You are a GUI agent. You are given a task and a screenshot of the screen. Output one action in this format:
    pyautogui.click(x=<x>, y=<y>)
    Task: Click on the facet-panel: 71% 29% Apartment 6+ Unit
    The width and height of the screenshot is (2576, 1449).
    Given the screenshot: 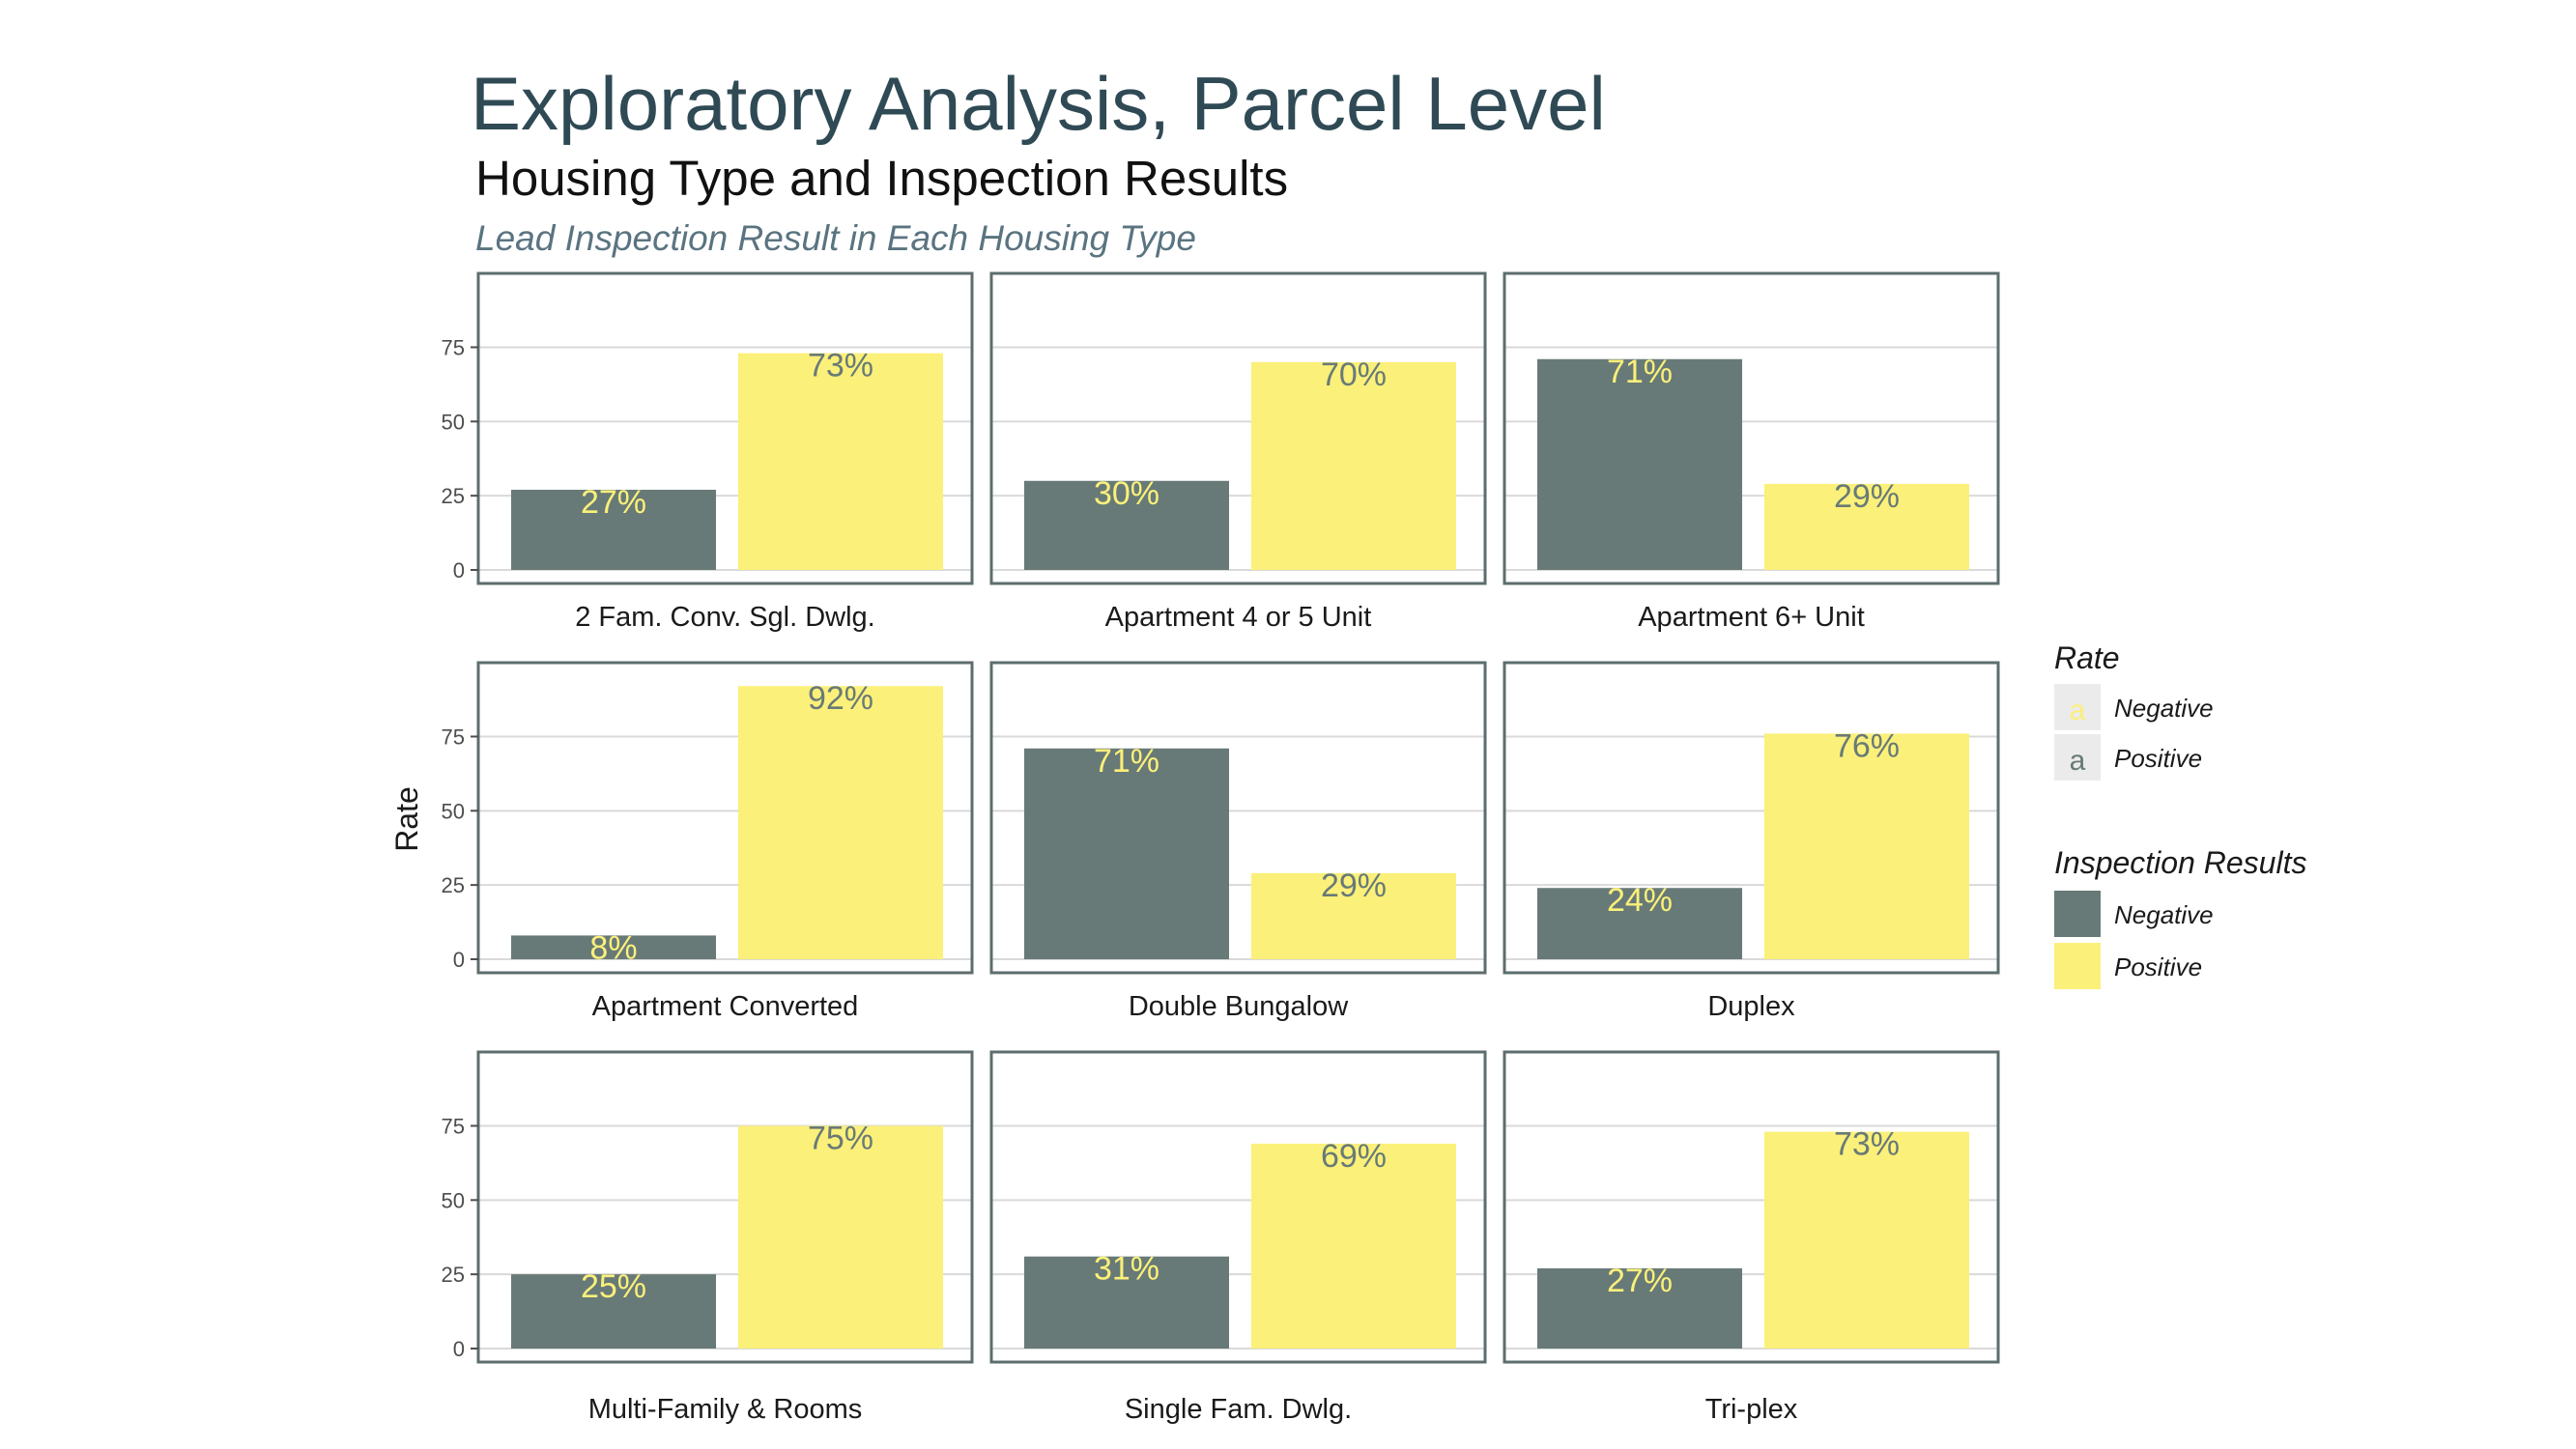 What is the action you would take?
    pyautogui.click(x=1752, y=452)
    